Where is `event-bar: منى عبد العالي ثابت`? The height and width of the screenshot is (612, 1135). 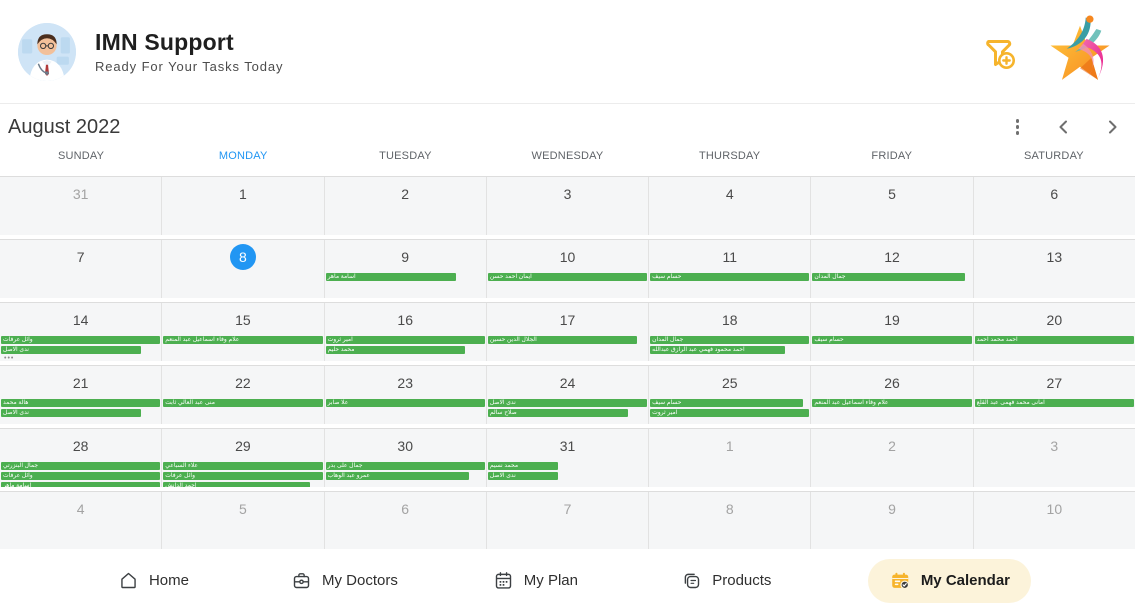
event-bar: منى عبد العالي ثابت is located at coordinates (243, 403).